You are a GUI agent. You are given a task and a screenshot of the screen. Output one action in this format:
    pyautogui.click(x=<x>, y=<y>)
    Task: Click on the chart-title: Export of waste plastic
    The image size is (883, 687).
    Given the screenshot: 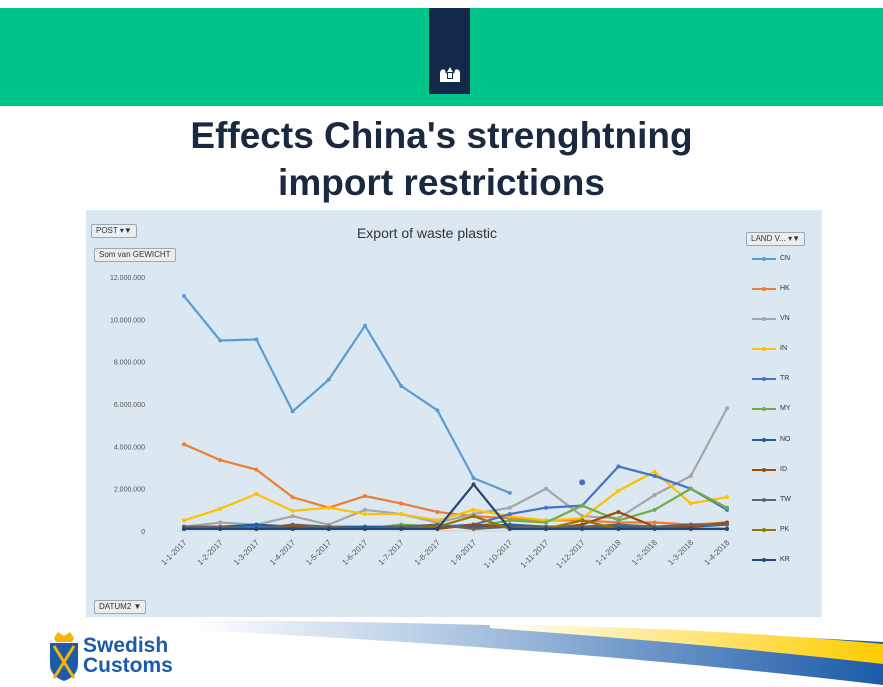 What is the action you would take?
    pyautogui.click(x=427, y=233)
    